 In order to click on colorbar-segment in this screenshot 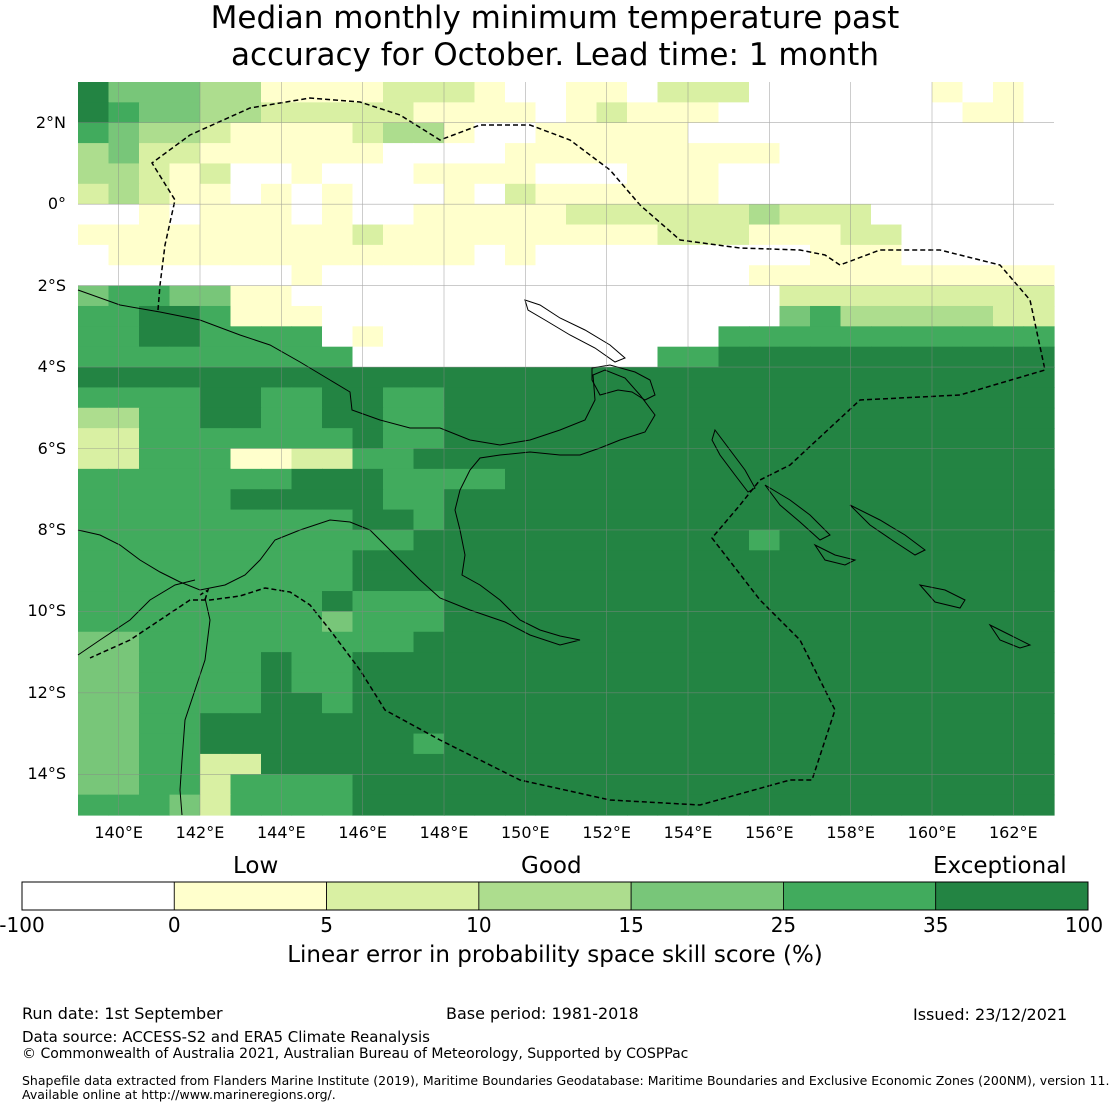, I will do `click(403, 896)`.